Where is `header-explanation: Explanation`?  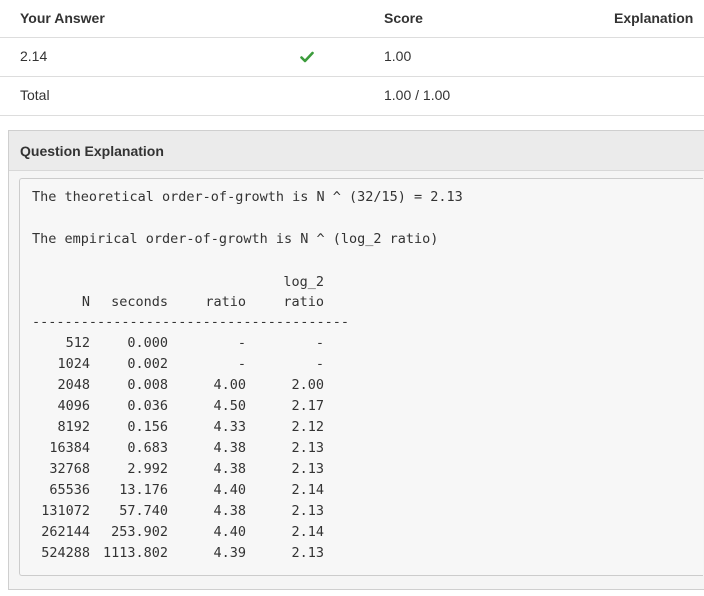
header-explanation: Explanation is located at coordinates (654, 18).